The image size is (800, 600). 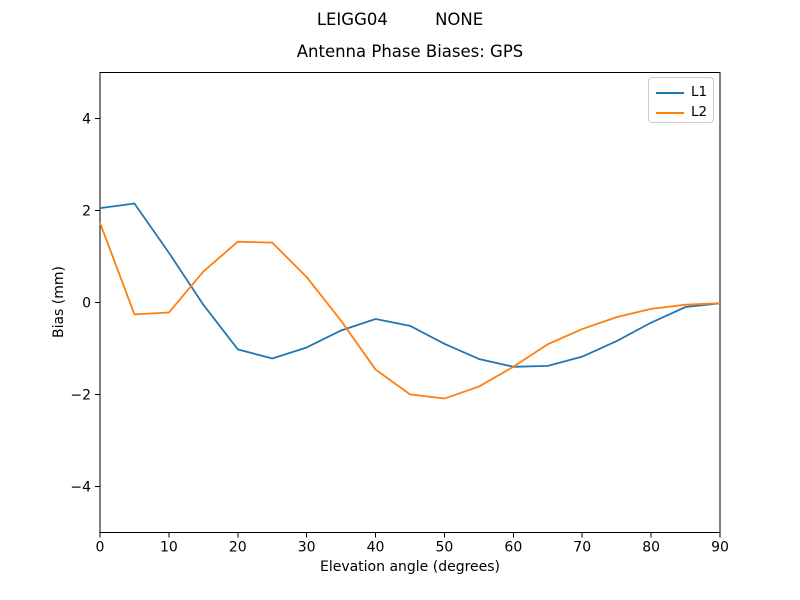 I want to click on x-tick-label: 20, so click(x=238, y=547).